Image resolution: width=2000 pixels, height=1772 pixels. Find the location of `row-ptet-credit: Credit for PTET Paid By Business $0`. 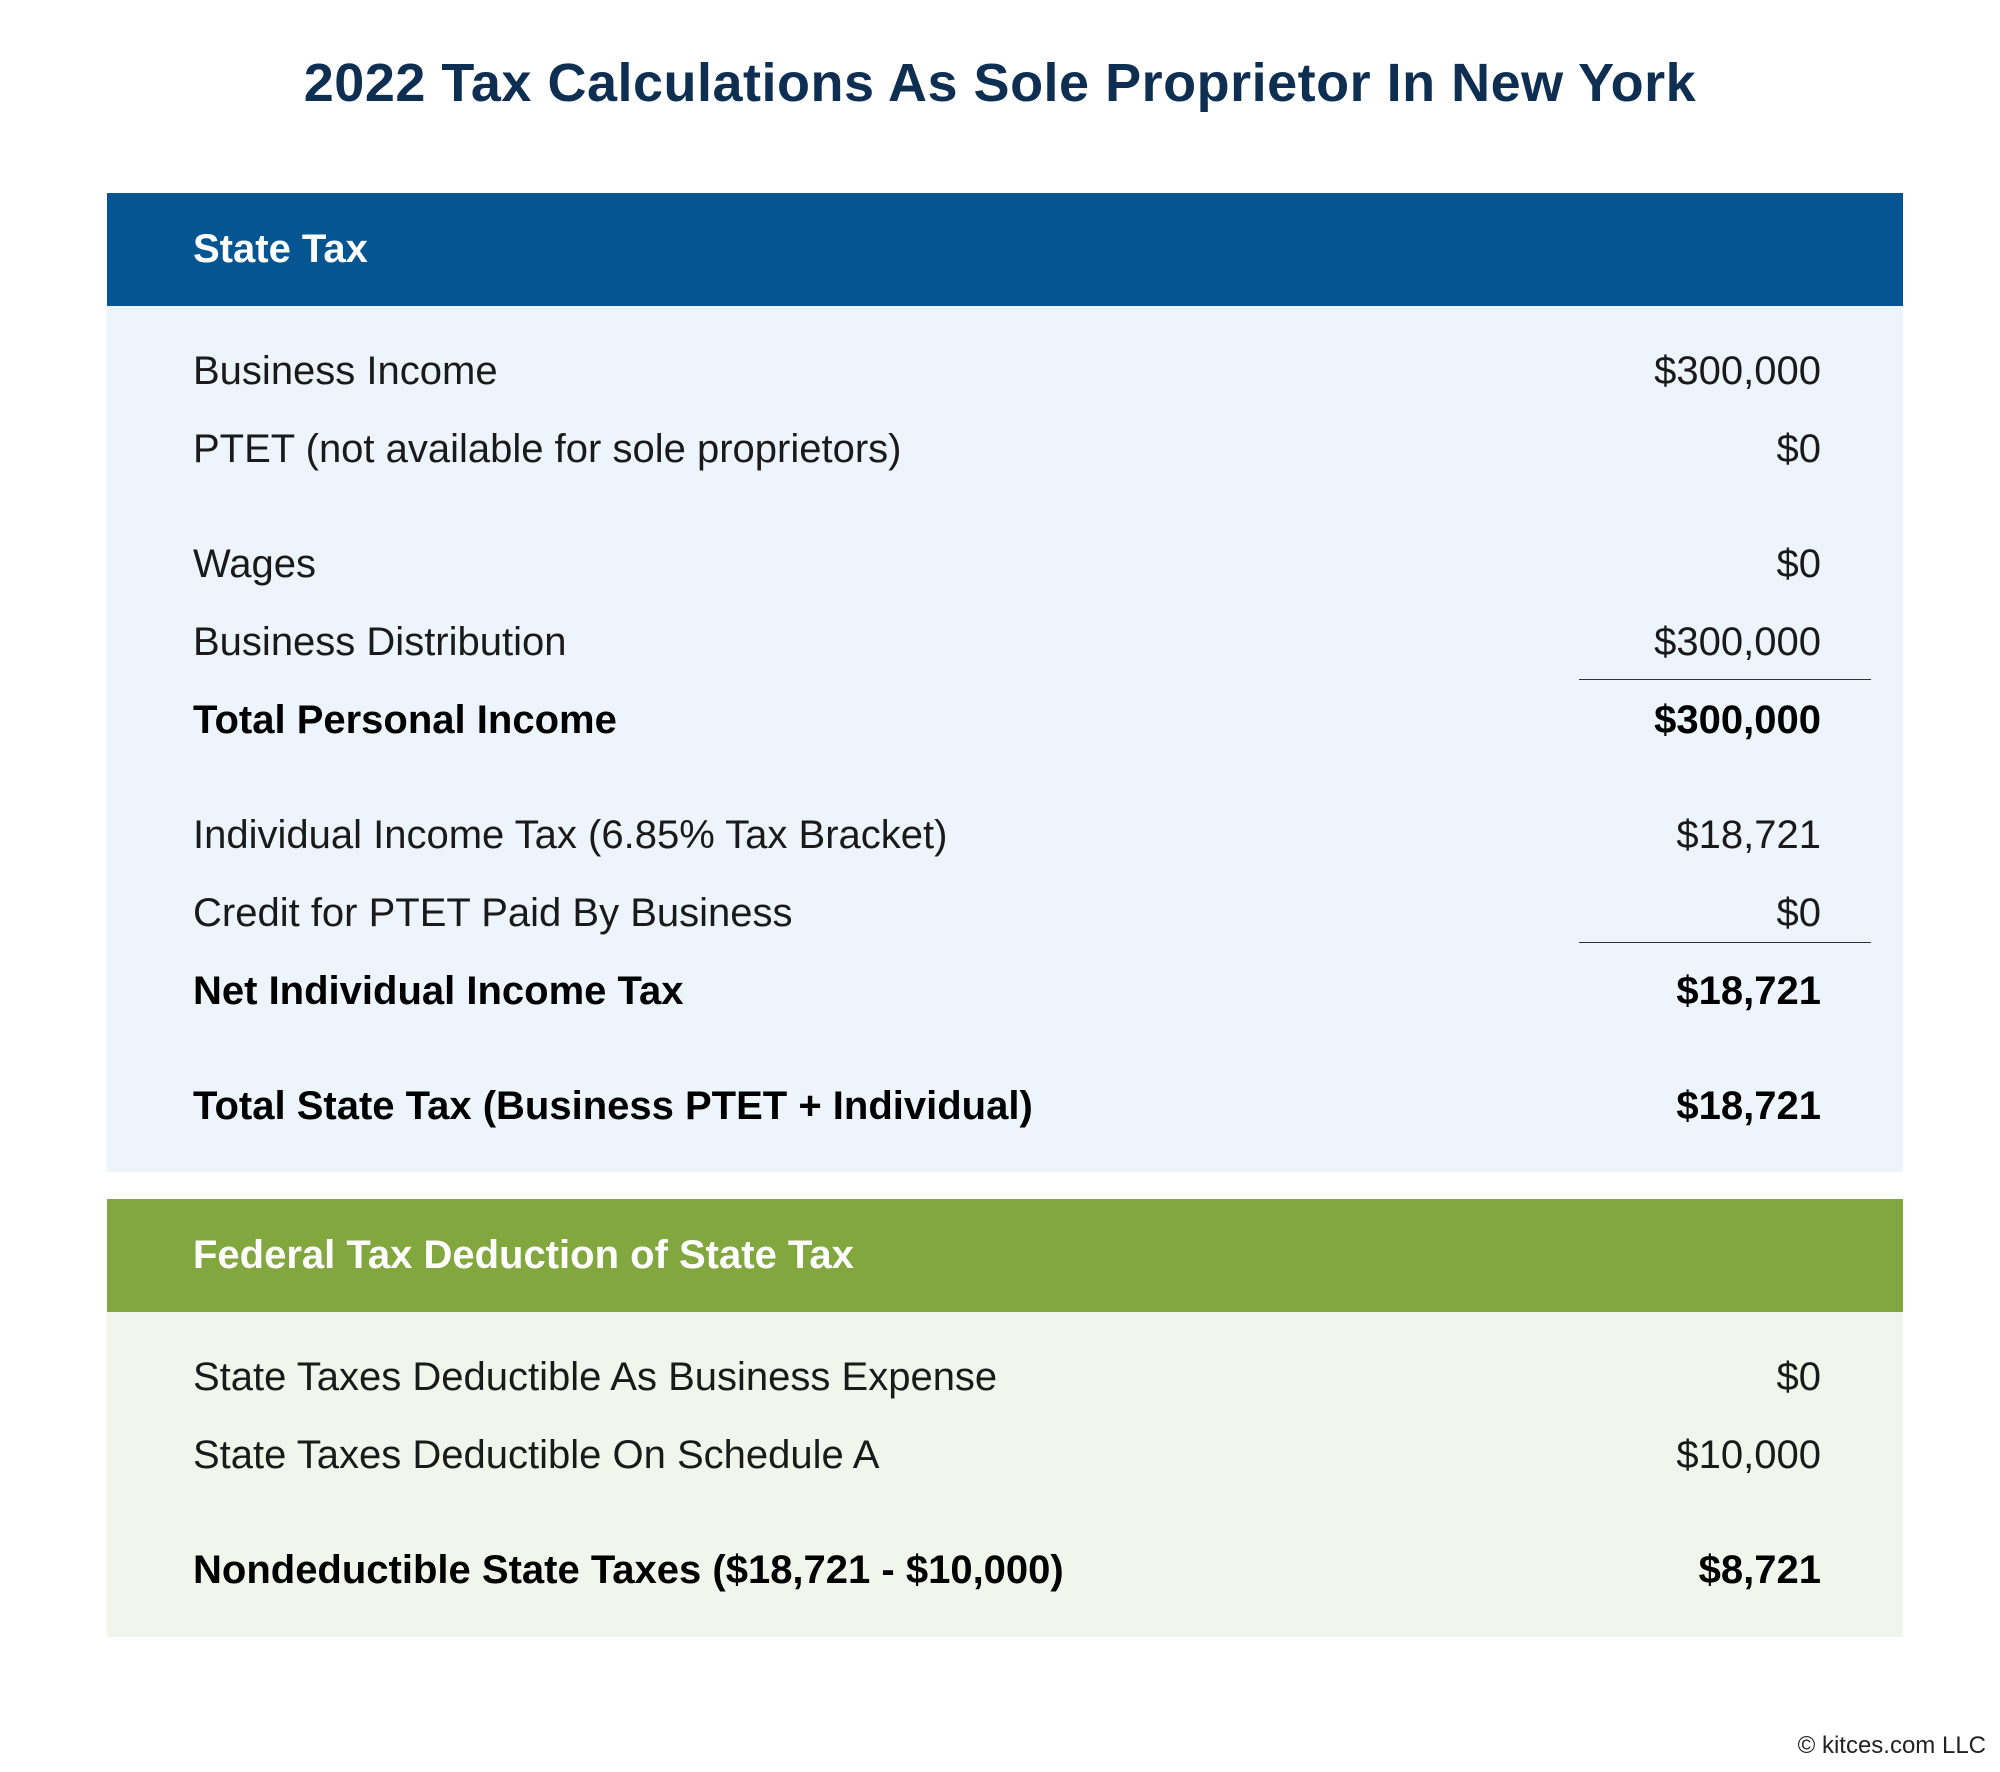

row-ptet-credit: Credit for PTET Paid By Business $0 is located at coordinates (1007, 913).